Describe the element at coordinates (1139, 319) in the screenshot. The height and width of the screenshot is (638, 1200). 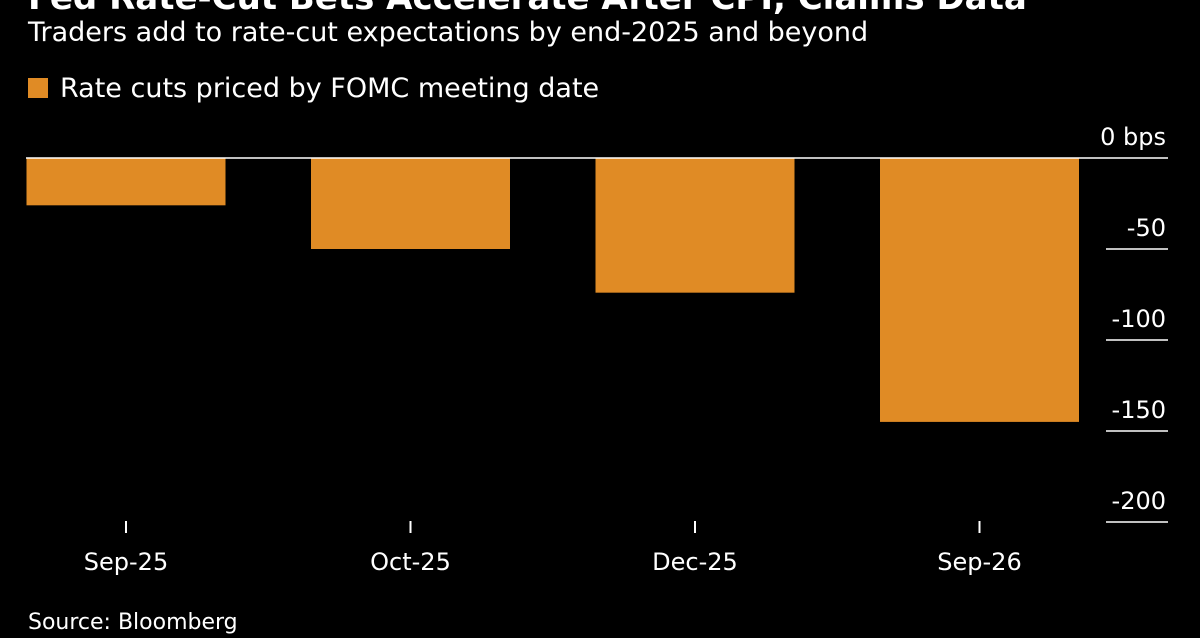
I see `y-tick-label: -100` at that location.